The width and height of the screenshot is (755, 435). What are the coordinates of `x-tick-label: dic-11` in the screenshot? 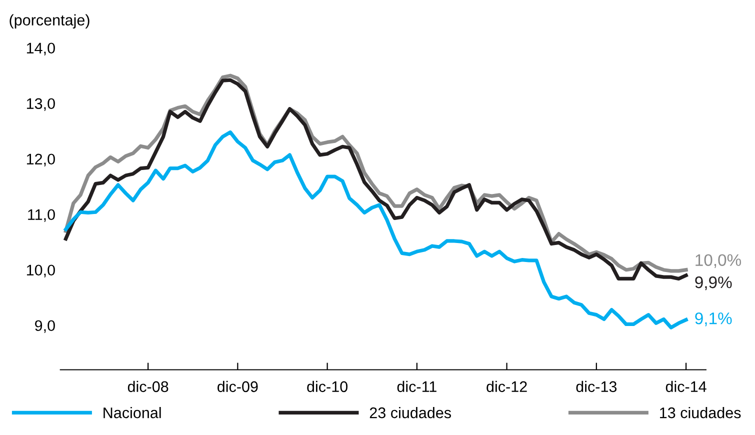 It's located at (416, 386).